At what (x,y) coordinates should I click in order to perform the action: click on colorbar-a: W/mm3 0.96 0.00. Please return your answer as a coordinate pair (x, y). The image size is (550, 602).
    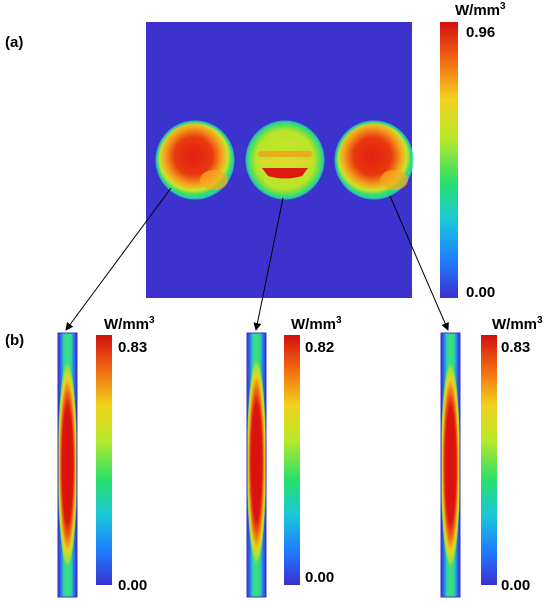
    Looking at the image, I should click on (473, 151).